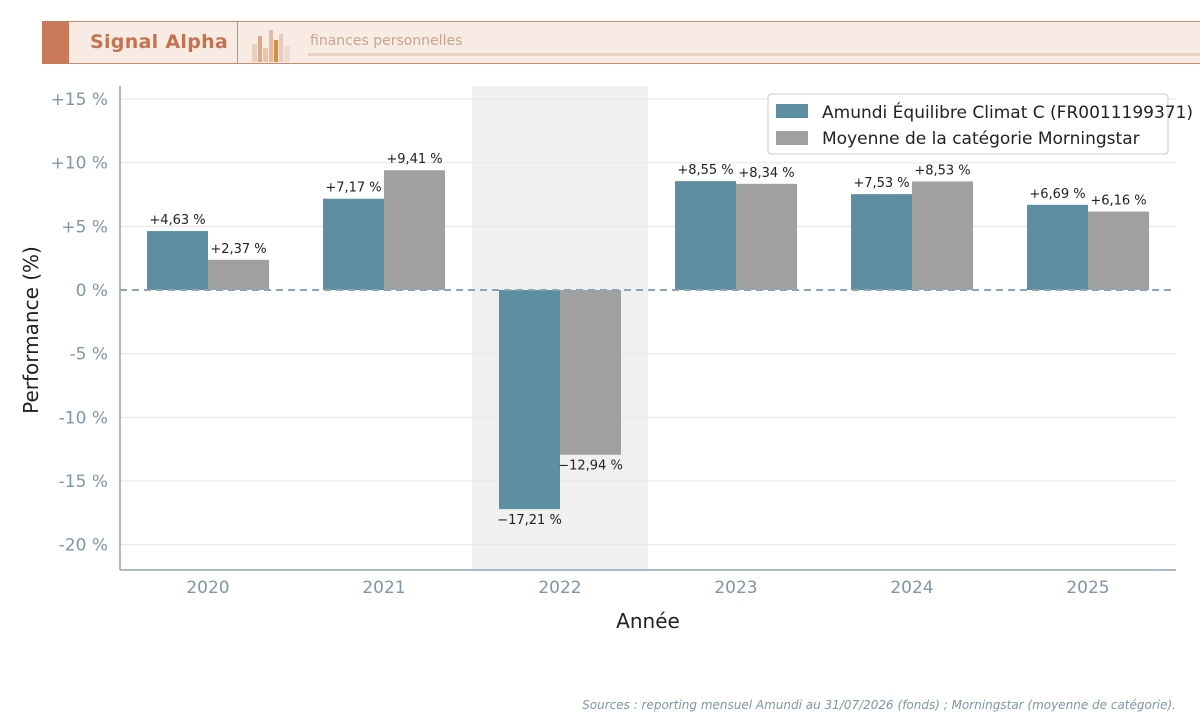 Image resolution: width=1200 pixels, height=721 pixels. Describe the element at coordinates (79, 164) in the screenshot. I see `y-tick-label: +10 %` at that location.